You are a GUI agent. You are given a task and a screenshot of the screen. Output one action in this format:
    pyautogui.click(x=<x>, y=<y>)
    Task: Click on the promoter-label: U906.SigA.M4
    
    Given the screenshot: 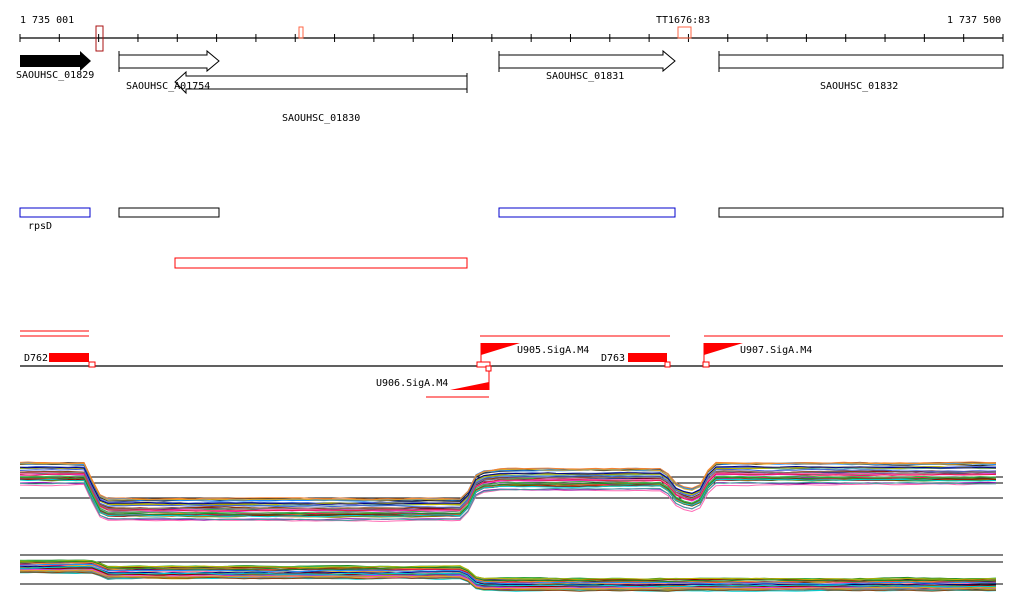 What is the action you would take?
    pyautogui.click(x=412, y=383)
    